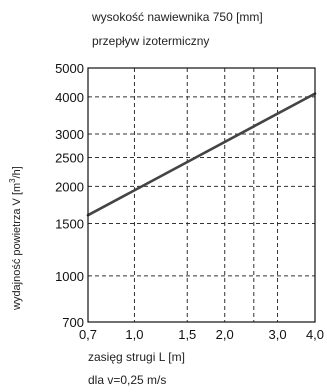 The height and width of the screenshot is (392, 327). Describe the element at coordinates (134, 334) in the screenshot. I see `x-tick-label: 1,0` at that location.